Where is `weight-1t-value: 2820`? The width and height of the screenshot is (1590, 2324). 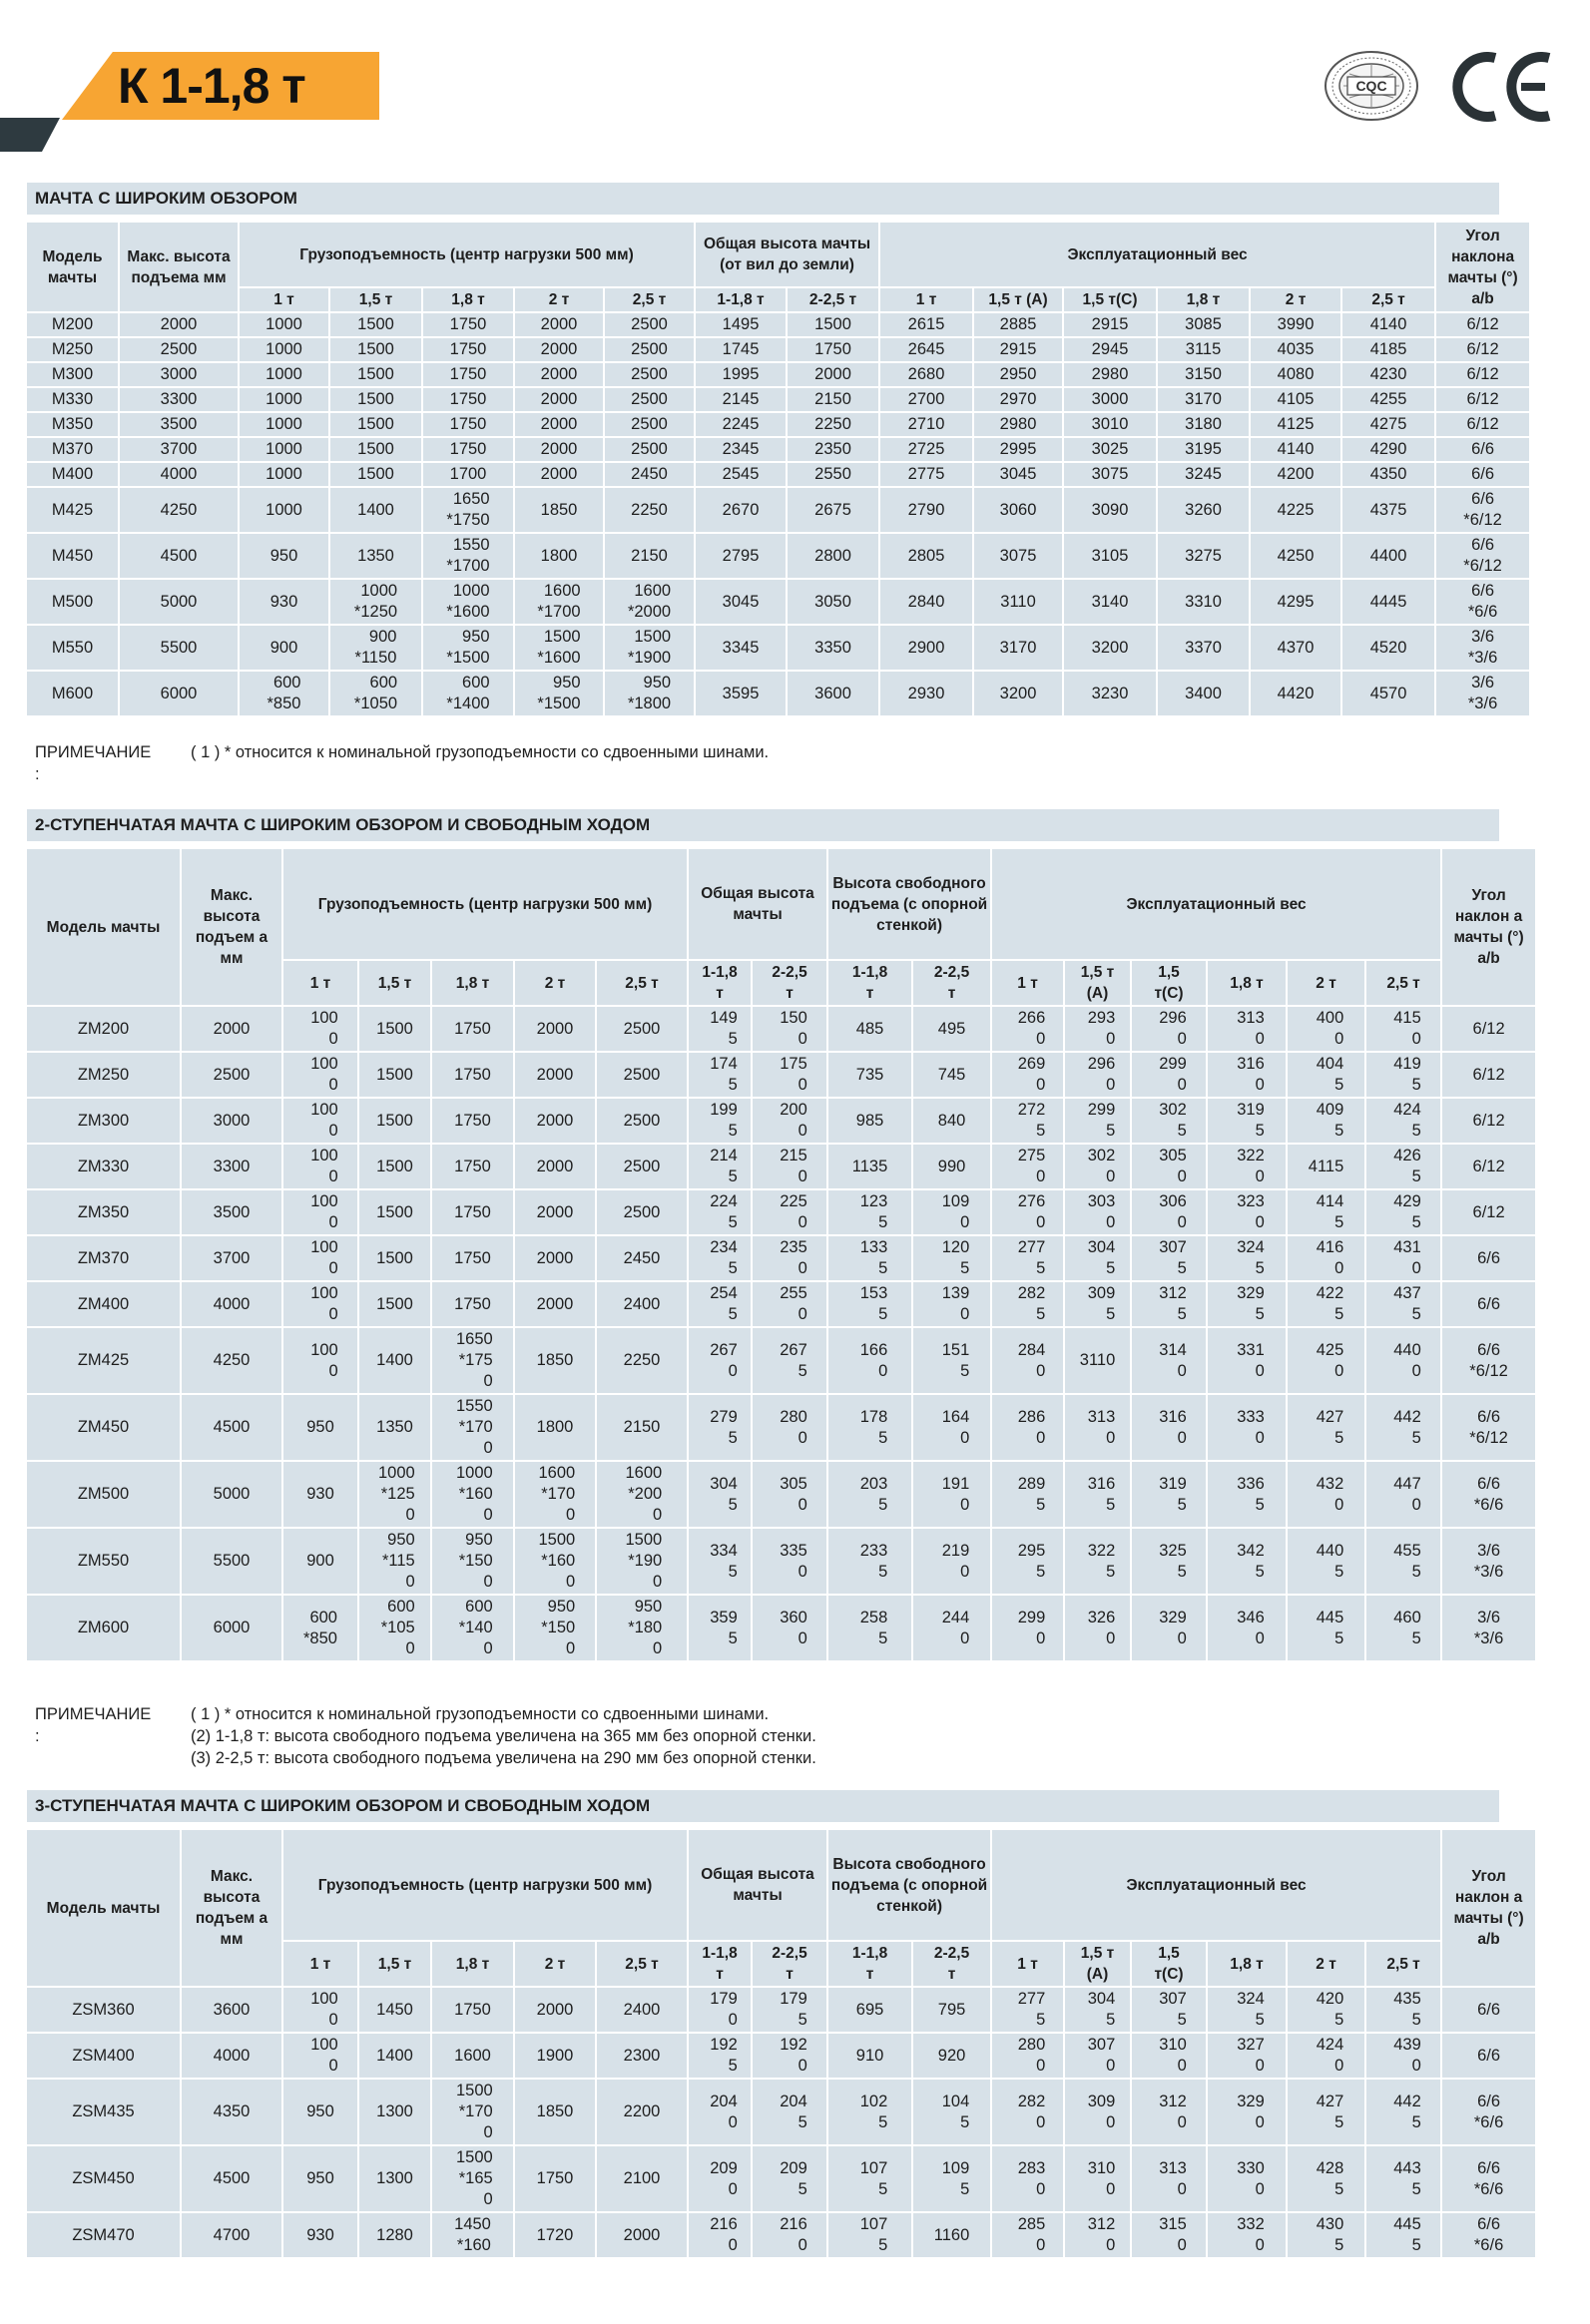 weight-1t-value: 2820 is located at coordinates (1032, 2111).